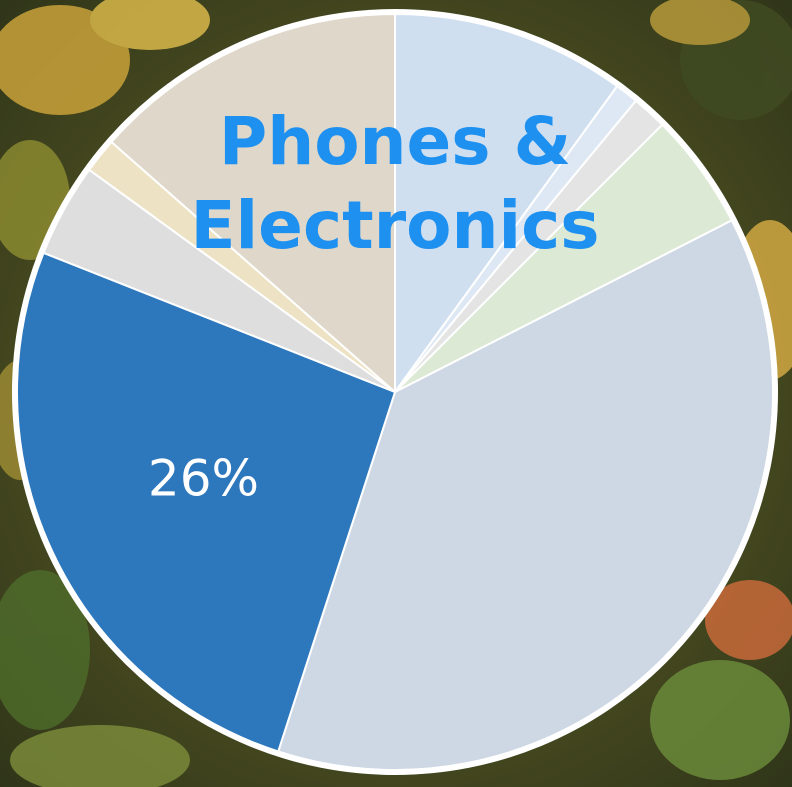  What do you see at coordinates (203, 479) in the screenshot?
I see `data-label: 26%` at bounding box center [203, 479].